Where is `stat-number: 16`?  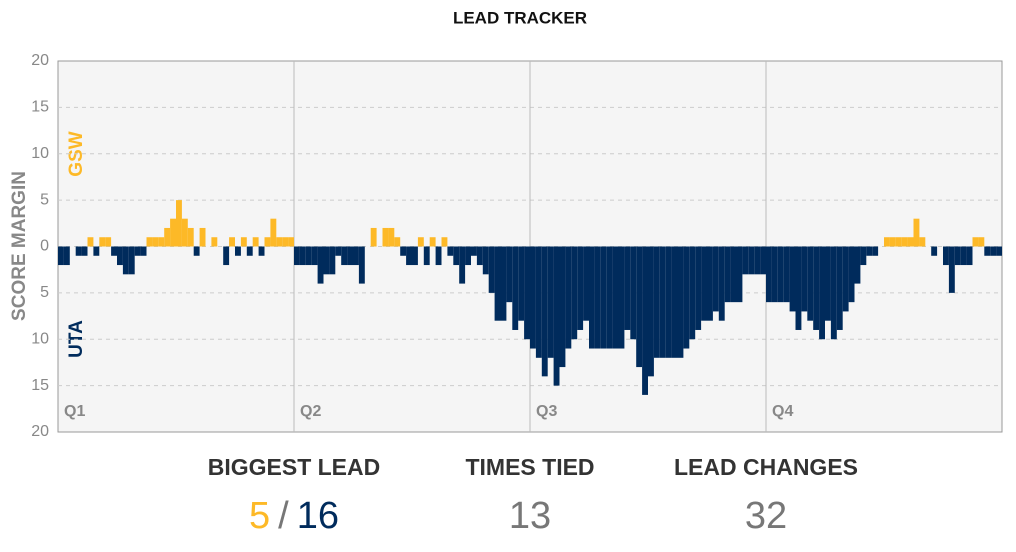 stat-number: 16 is located at coordinates (318, 516).